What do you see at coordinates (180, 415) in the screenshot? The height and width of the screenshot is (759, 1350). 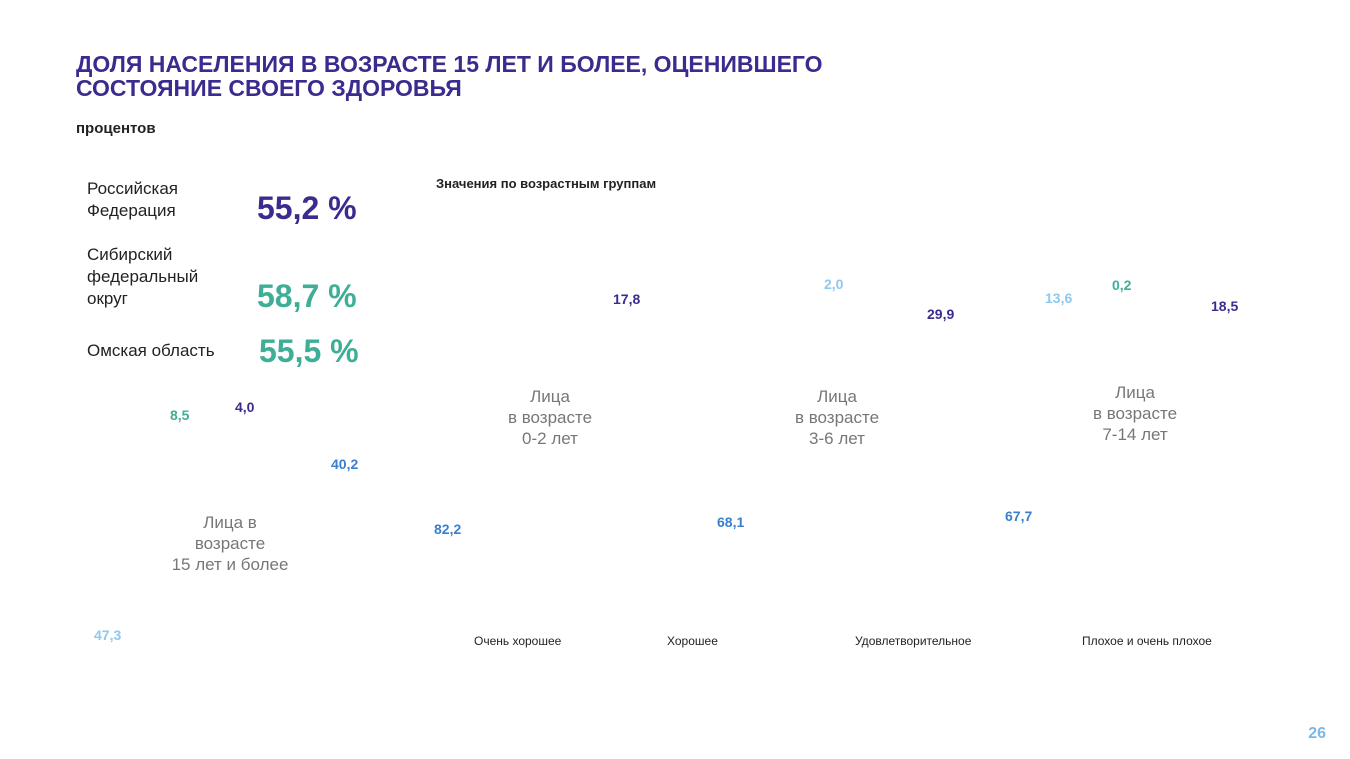 I see `data-label: 8,5` at bounding box center [180, 415].